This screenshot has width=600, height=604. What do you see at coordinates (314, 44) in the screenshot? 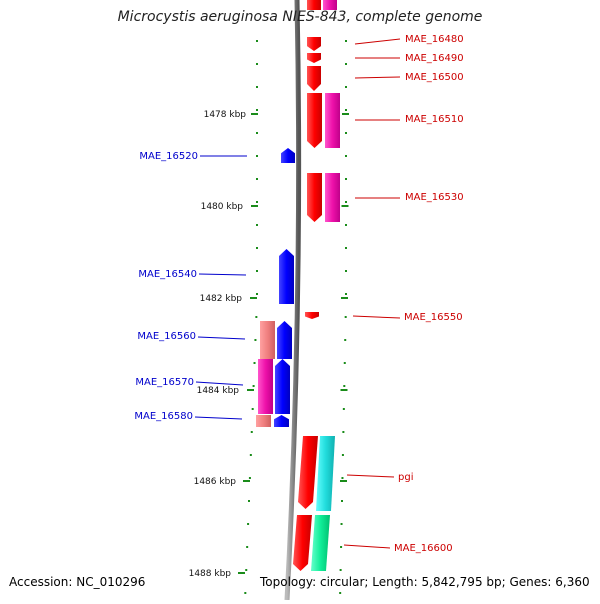
I see `gene-mae_16480-cds` at bounding box center [314, 44].